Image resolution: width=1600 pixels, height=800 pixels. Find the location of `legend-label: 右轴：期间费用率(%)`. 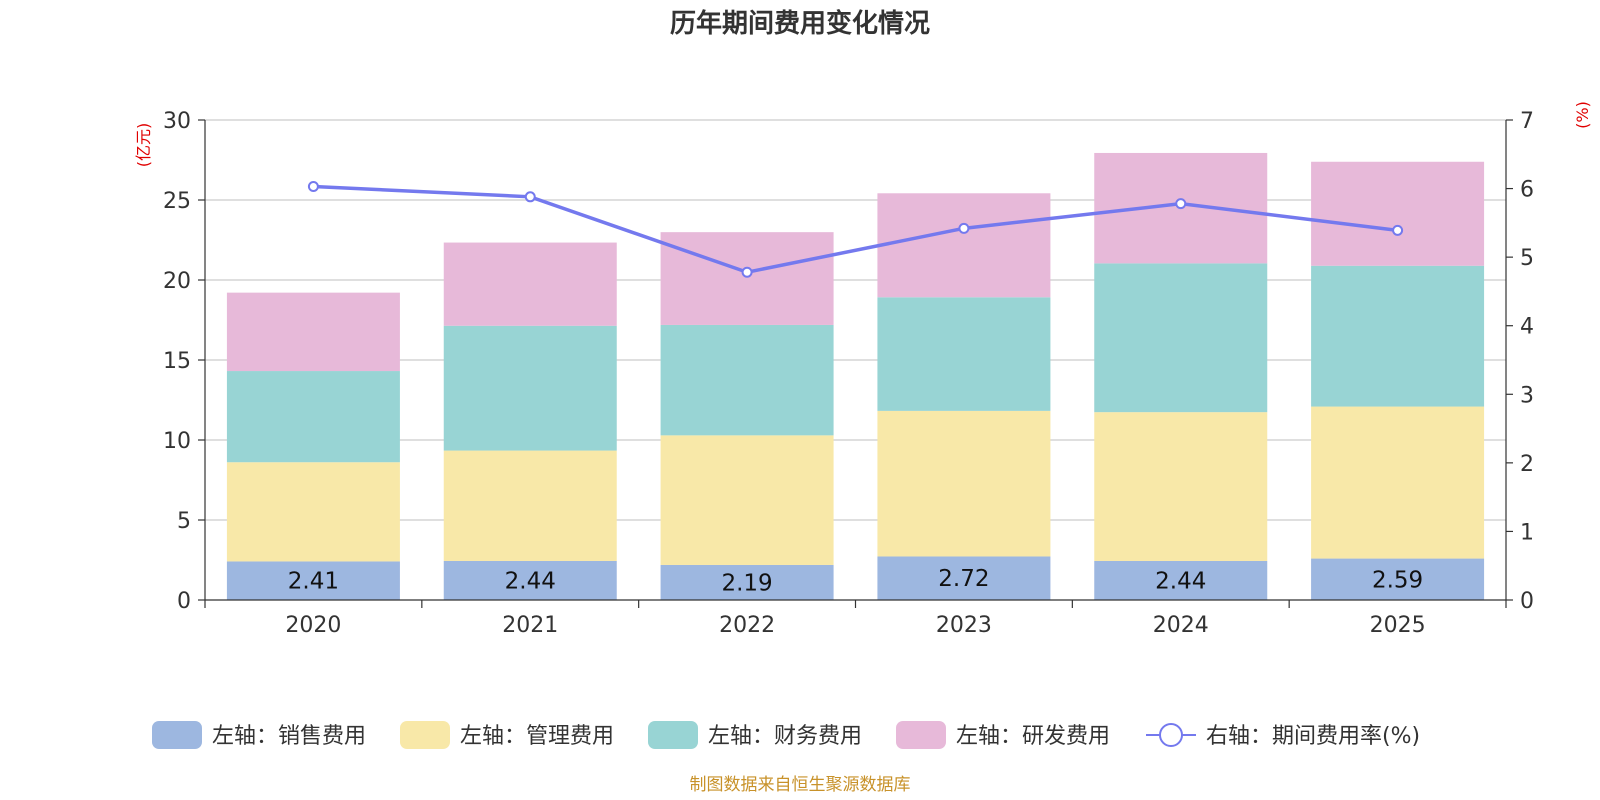

legend-label: 右轴：期间费用率(%) is located at coordinates (1313, 736).